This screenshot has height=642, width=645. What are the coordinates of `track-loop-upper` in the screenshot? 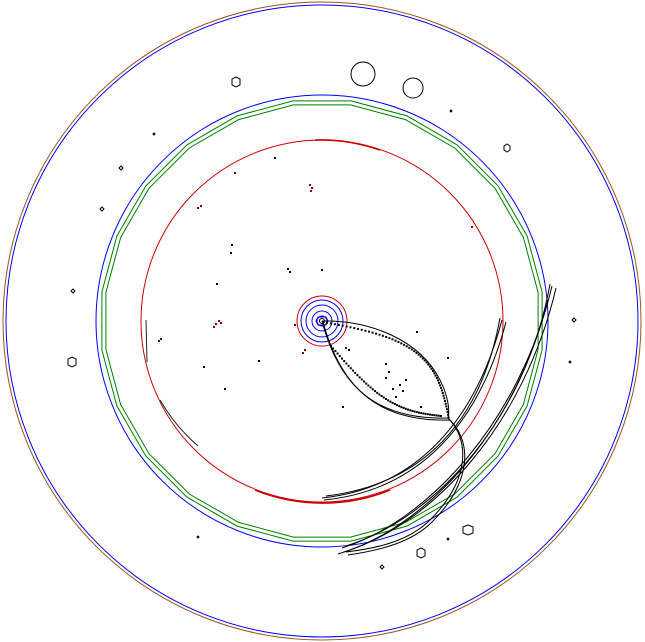 It's located at (385, 369).